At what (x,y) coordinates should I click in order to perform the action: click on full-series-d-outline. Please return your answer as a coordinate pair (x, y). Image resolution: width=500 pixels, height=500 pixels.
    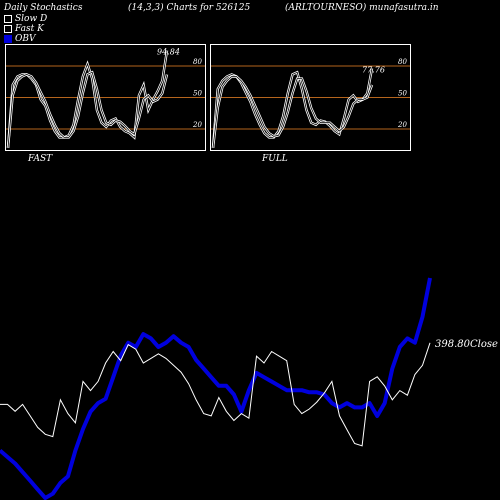
    Looking at the image, I should click on (292, 112).